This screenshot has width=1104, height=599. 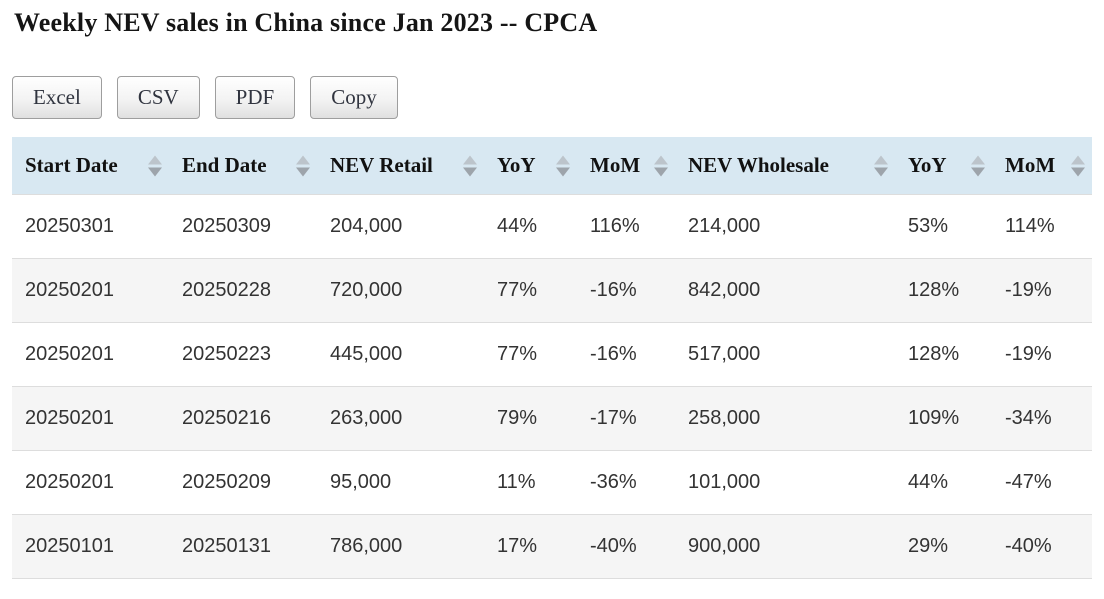 I want to click on table-cell: 20250101, so click(x=90, y=547).